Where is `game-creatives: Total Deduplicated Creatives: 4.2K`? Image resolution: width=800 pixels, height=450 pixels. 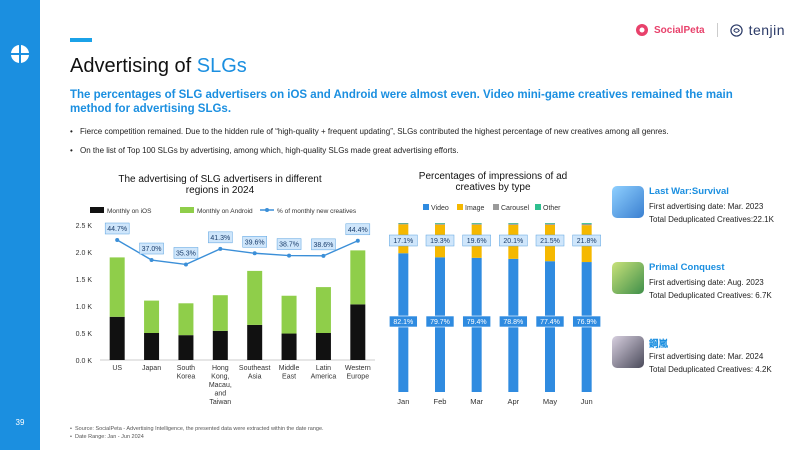
game-creatives: Total Deduplicated Creatives: 4.2K is located at coordinates (710, 369).